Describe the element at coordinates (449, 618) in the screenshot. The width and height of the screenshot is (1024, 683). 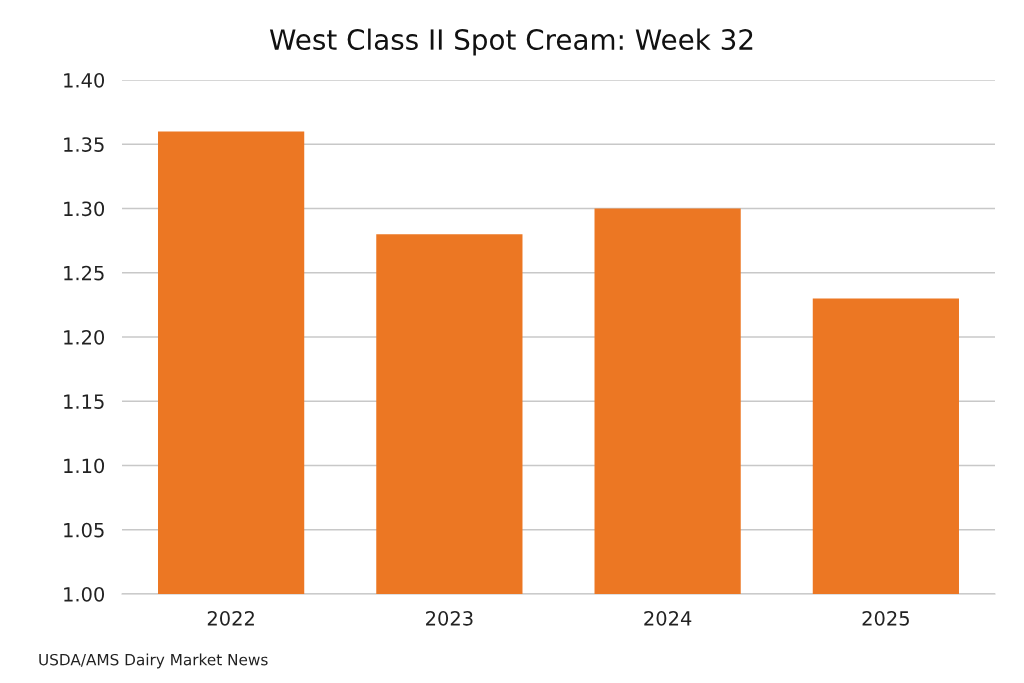
I see `x-tick-label: 2023` at that location.